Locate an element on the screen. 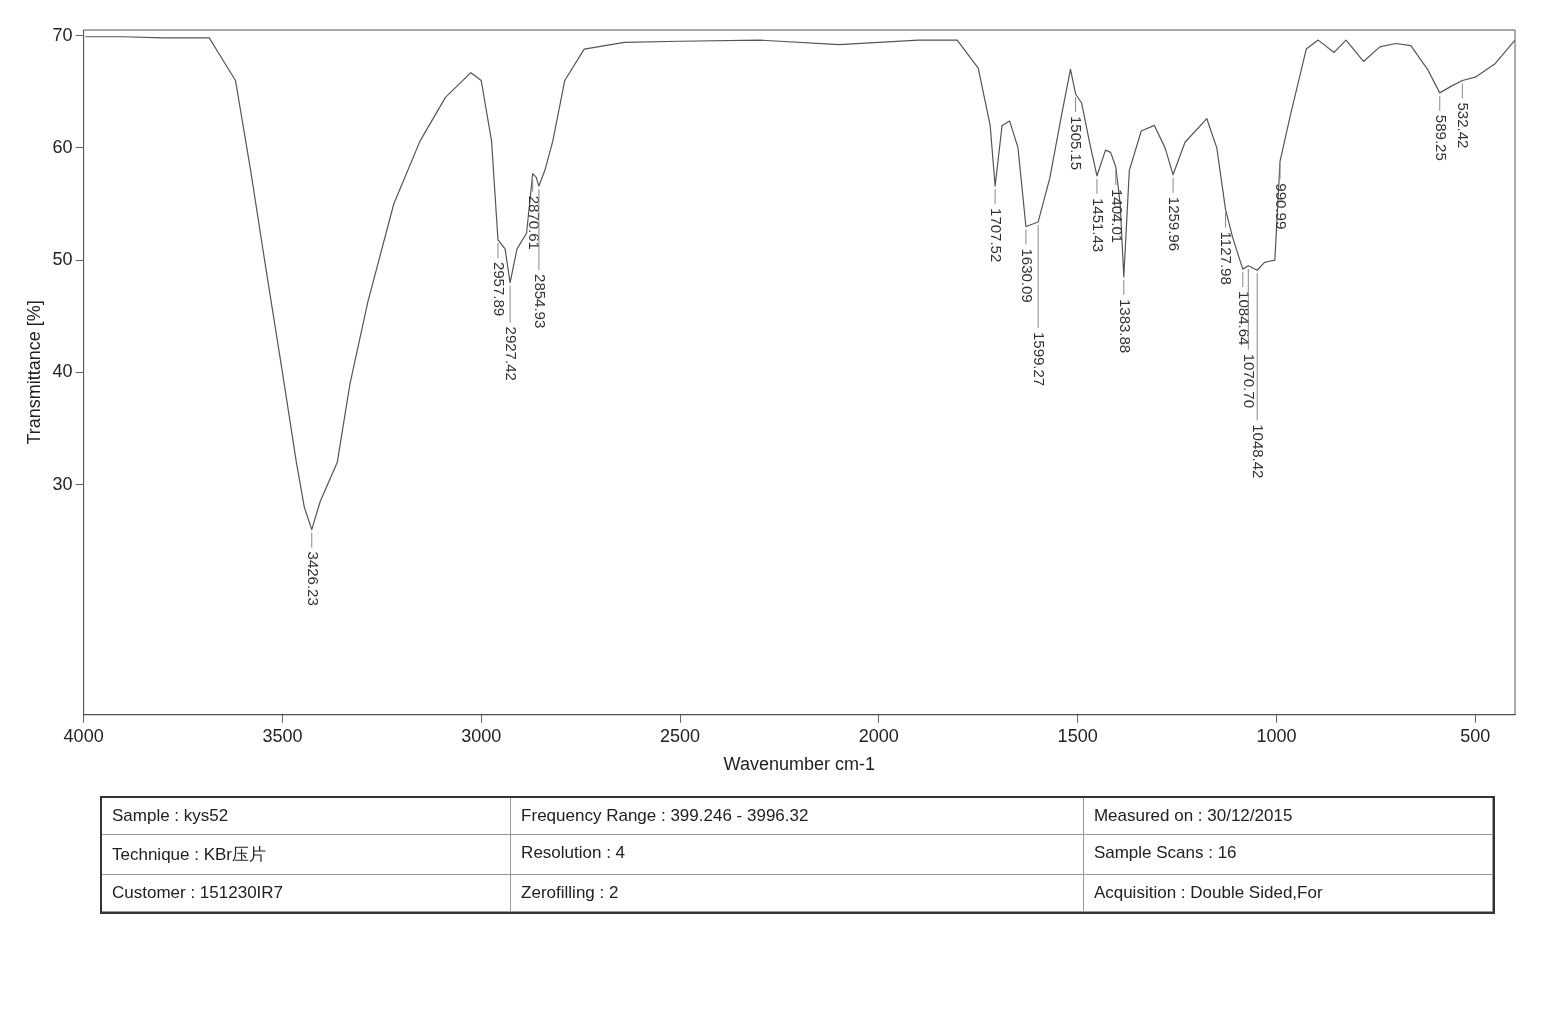 The height and width of the screenshot is (1013, 1555). annotation: 1084.64 is located at coordinates (1244, 318).